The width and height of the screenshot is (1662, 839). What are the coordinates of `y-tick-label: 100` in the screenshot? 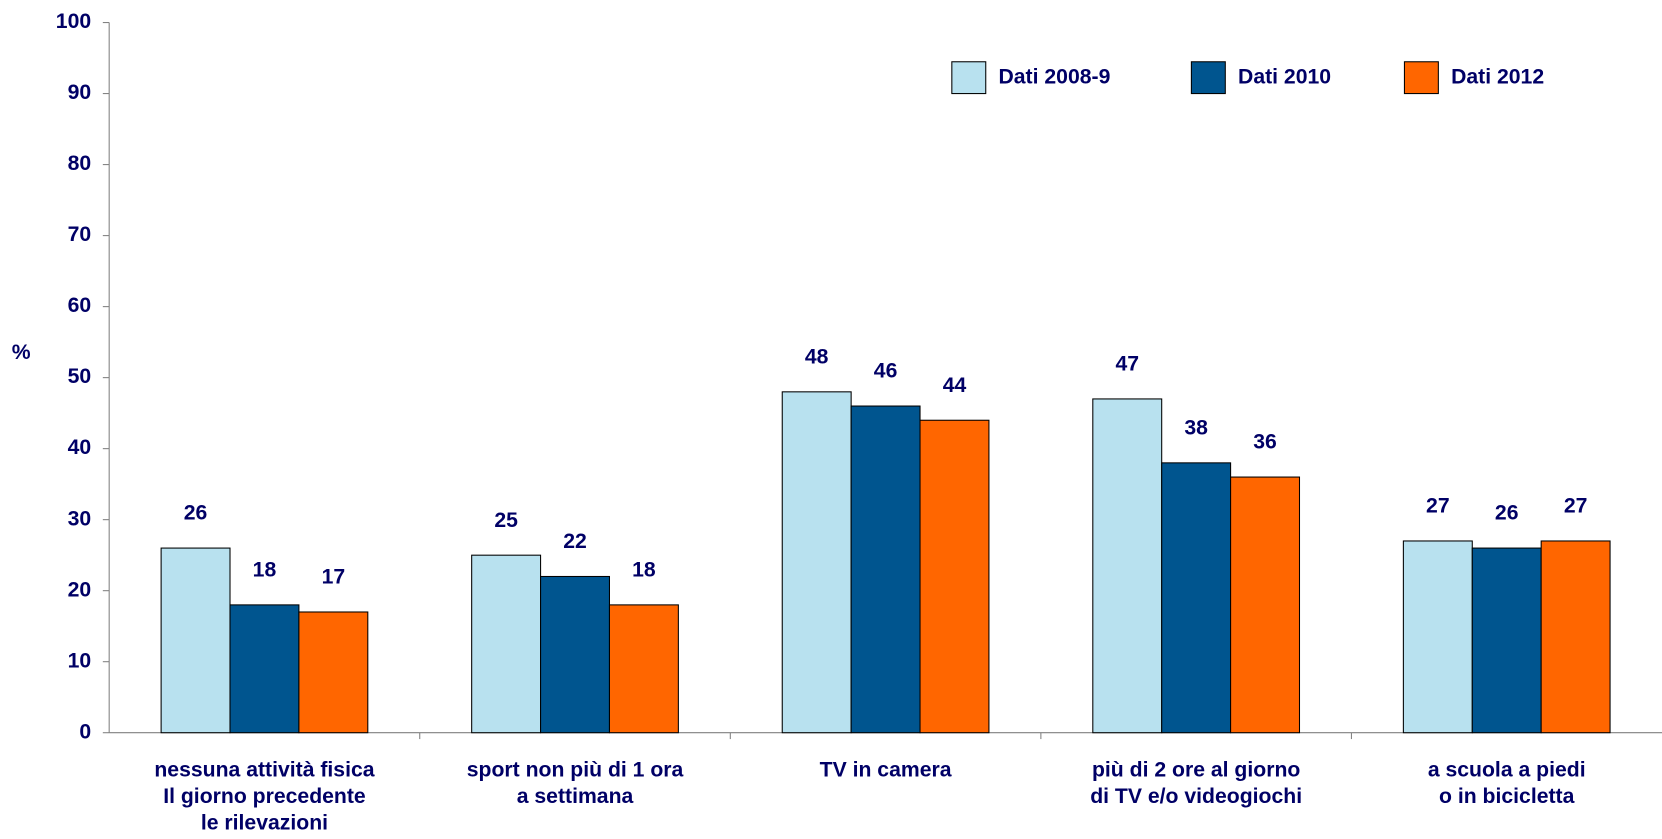 It's located at (73, 21).